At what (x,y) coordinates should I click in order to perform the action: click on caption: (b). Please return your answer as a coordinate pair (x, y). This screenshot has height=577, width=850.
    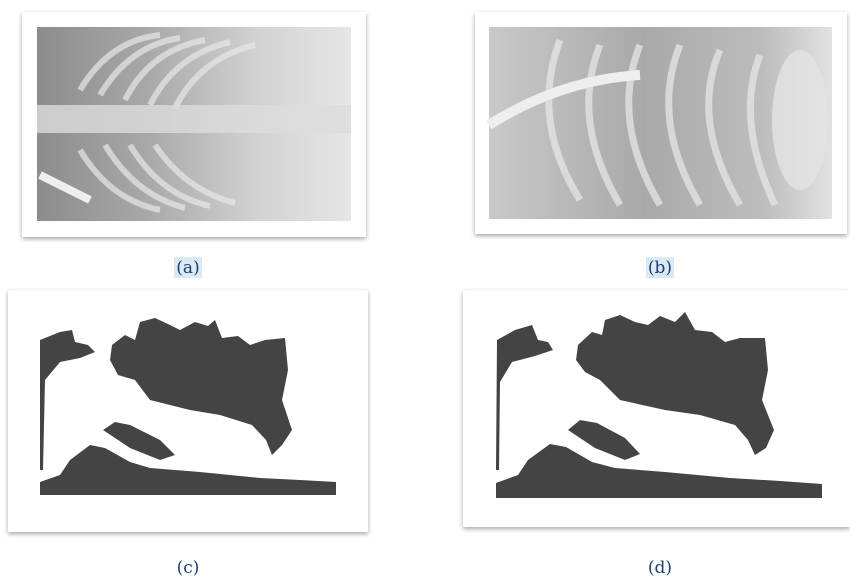
    Looking at the image, I should click on (660, 268).